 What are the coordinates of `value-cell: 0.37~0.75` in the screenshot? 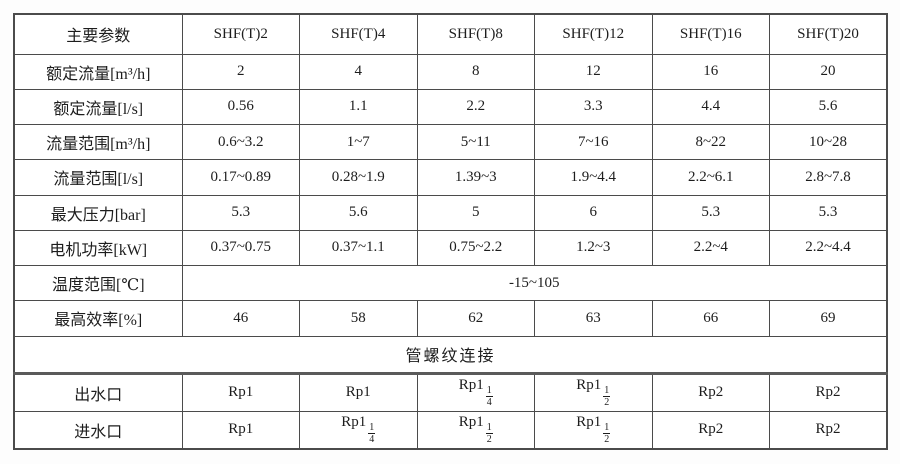 It's located at (240, 248).